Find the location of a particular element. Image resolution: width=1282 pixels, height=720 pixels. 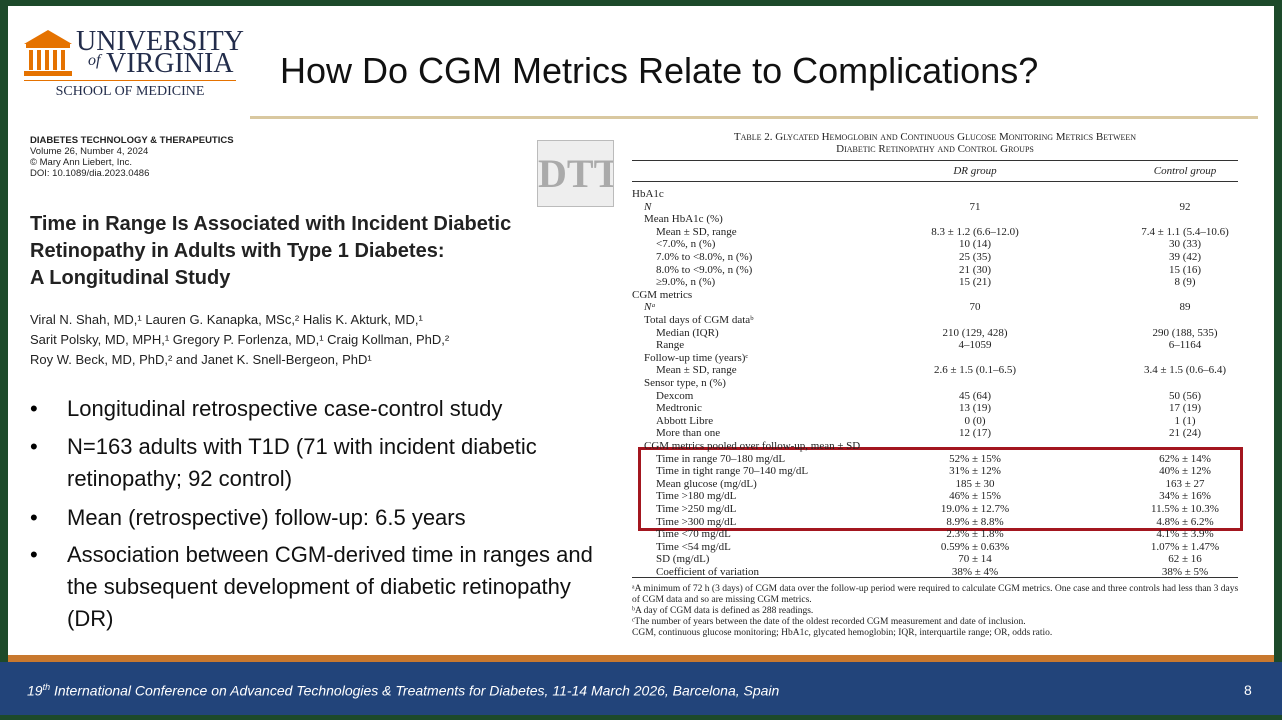

cell-value: 11.5% ± 10.3% is located at coordinates (1185, 509).